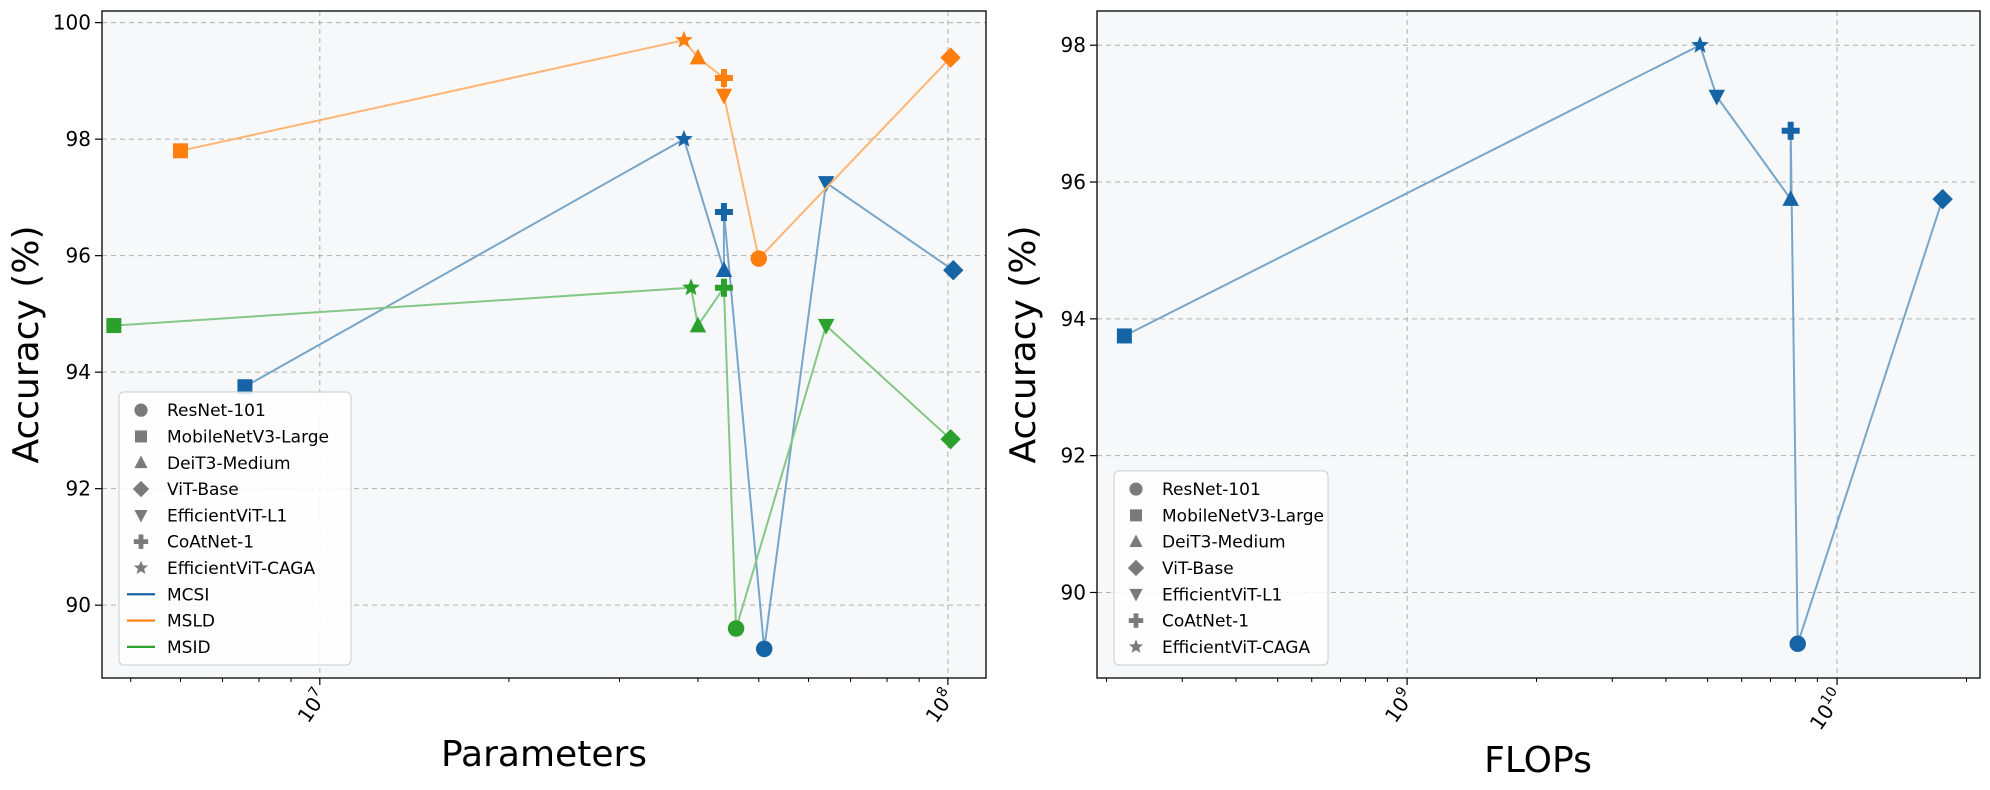 The image size is (1990, 790). Describe the element at coordinates (698, 56) in the screenshot. I see `point-msld-deit3-medium` at that location.